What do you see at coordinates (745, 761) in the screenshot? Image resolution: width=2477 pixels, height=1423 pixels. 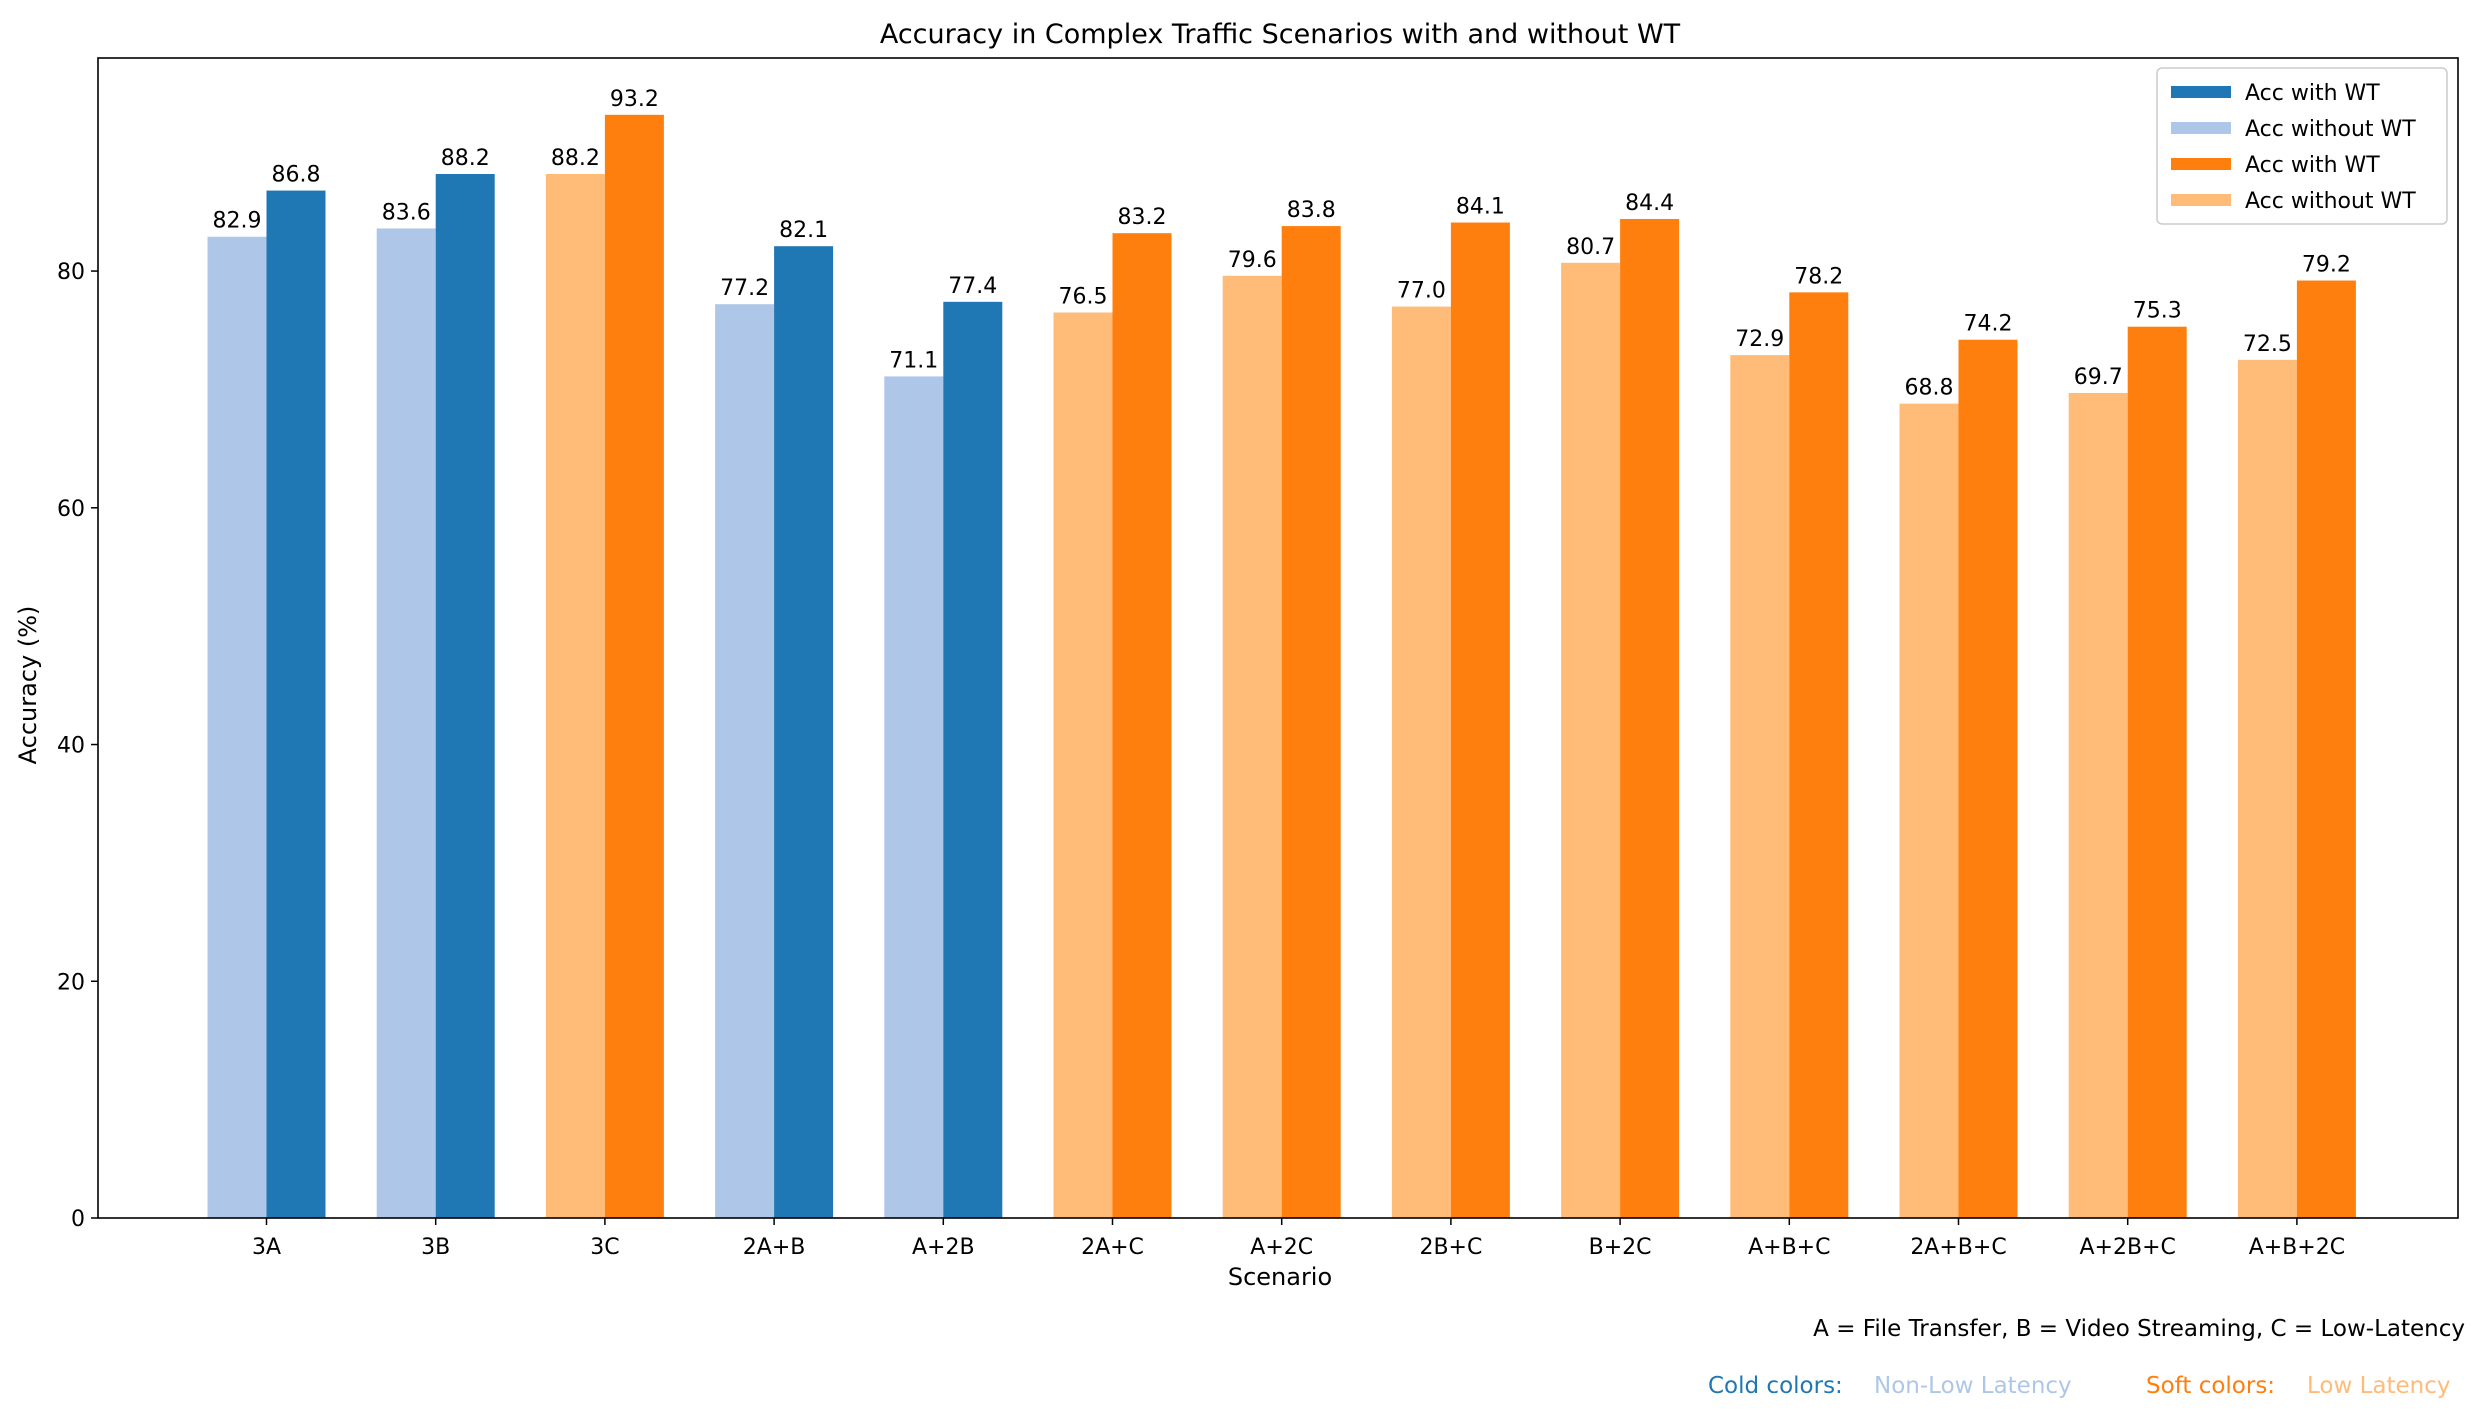 I see `bar-without-wt-2a-plus-b` at bounding box center [745, 761].